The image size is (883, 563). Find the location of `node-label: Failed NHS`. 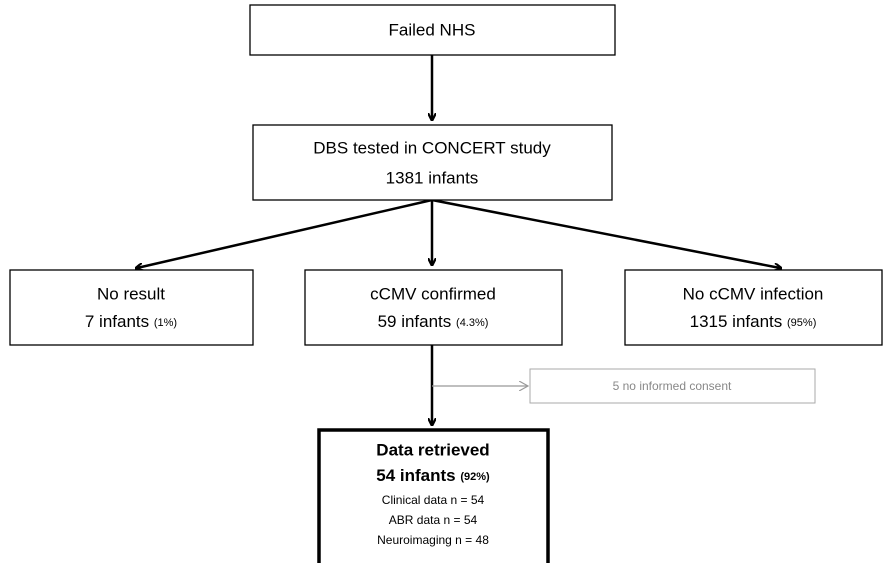

node-label: Failed NHS is located at coordinates (432, 29).